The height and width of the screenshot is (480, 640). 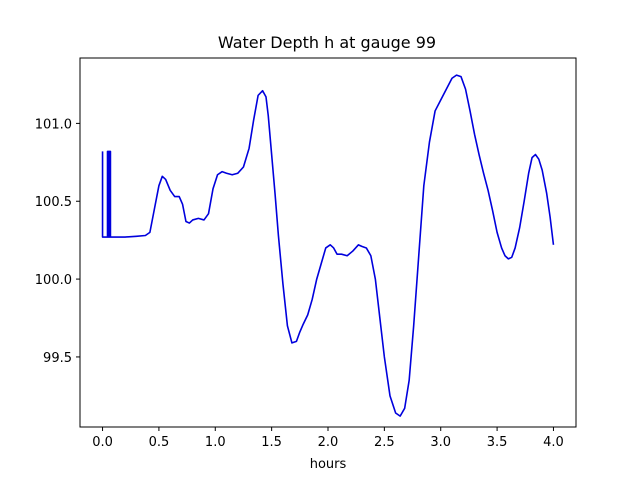 I want to click on y-tick-label: 101.0, so click(x=53, y=124).